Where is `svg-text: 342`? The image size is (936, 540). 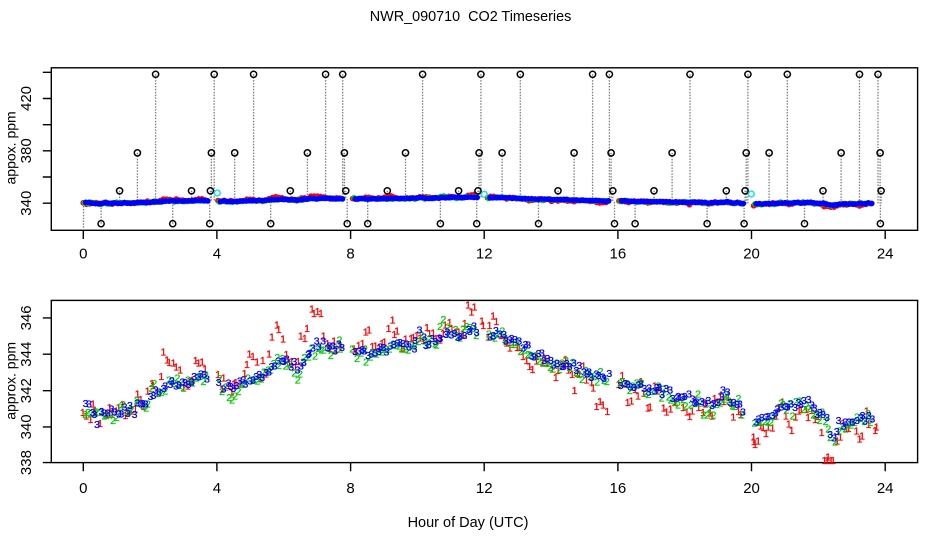
svg-text: 342 is located at coordinates (26, 390).